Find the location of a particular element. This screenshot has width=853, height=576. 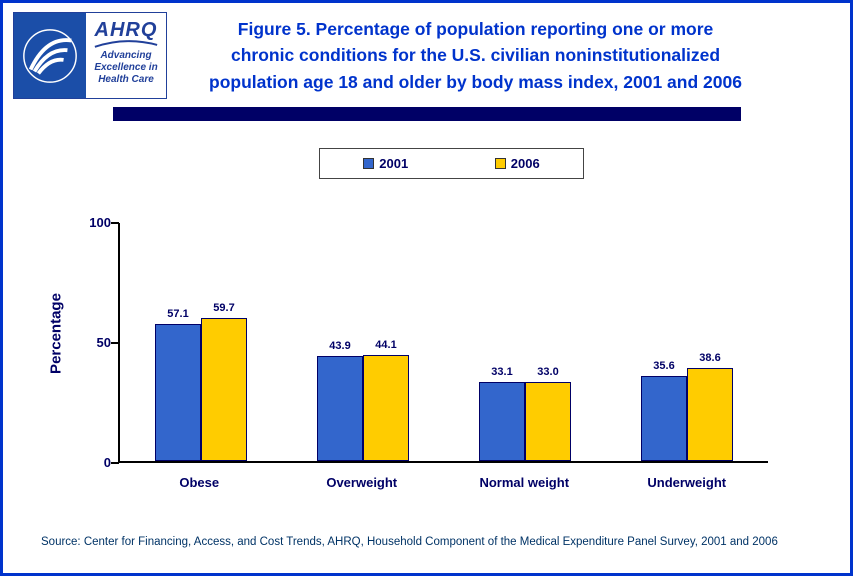

legend-label: 2006 is located at coordinates (525, 163).